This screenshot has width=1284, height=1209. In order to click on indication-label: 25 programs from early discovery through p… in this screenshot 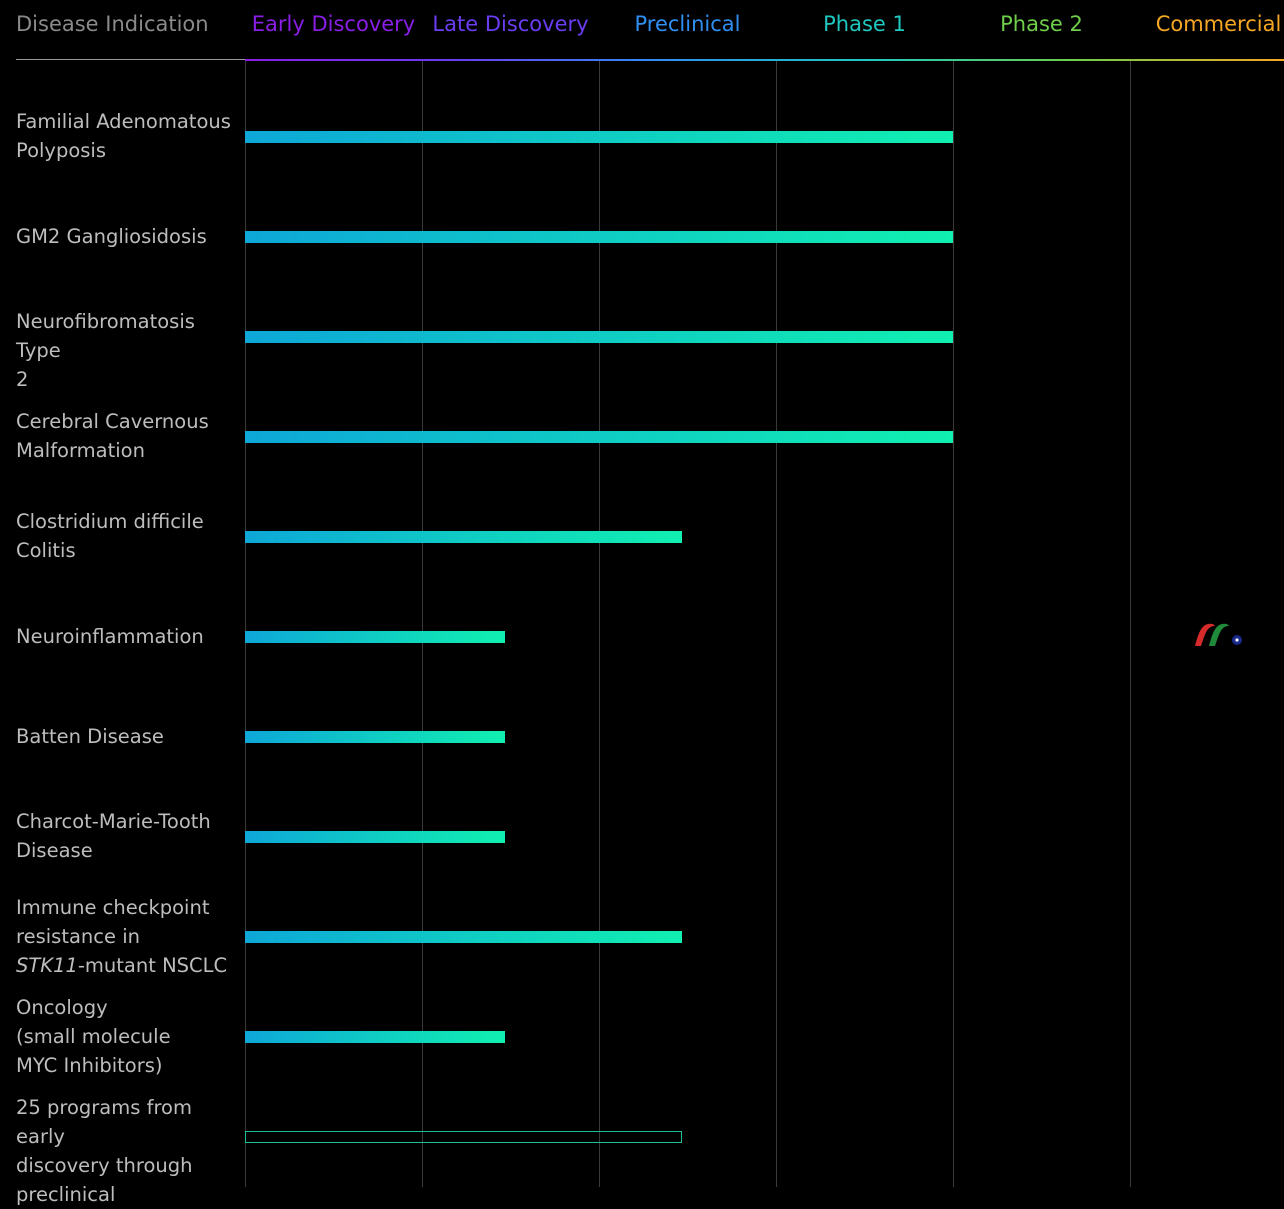, I will do `click(129, 1151)`.